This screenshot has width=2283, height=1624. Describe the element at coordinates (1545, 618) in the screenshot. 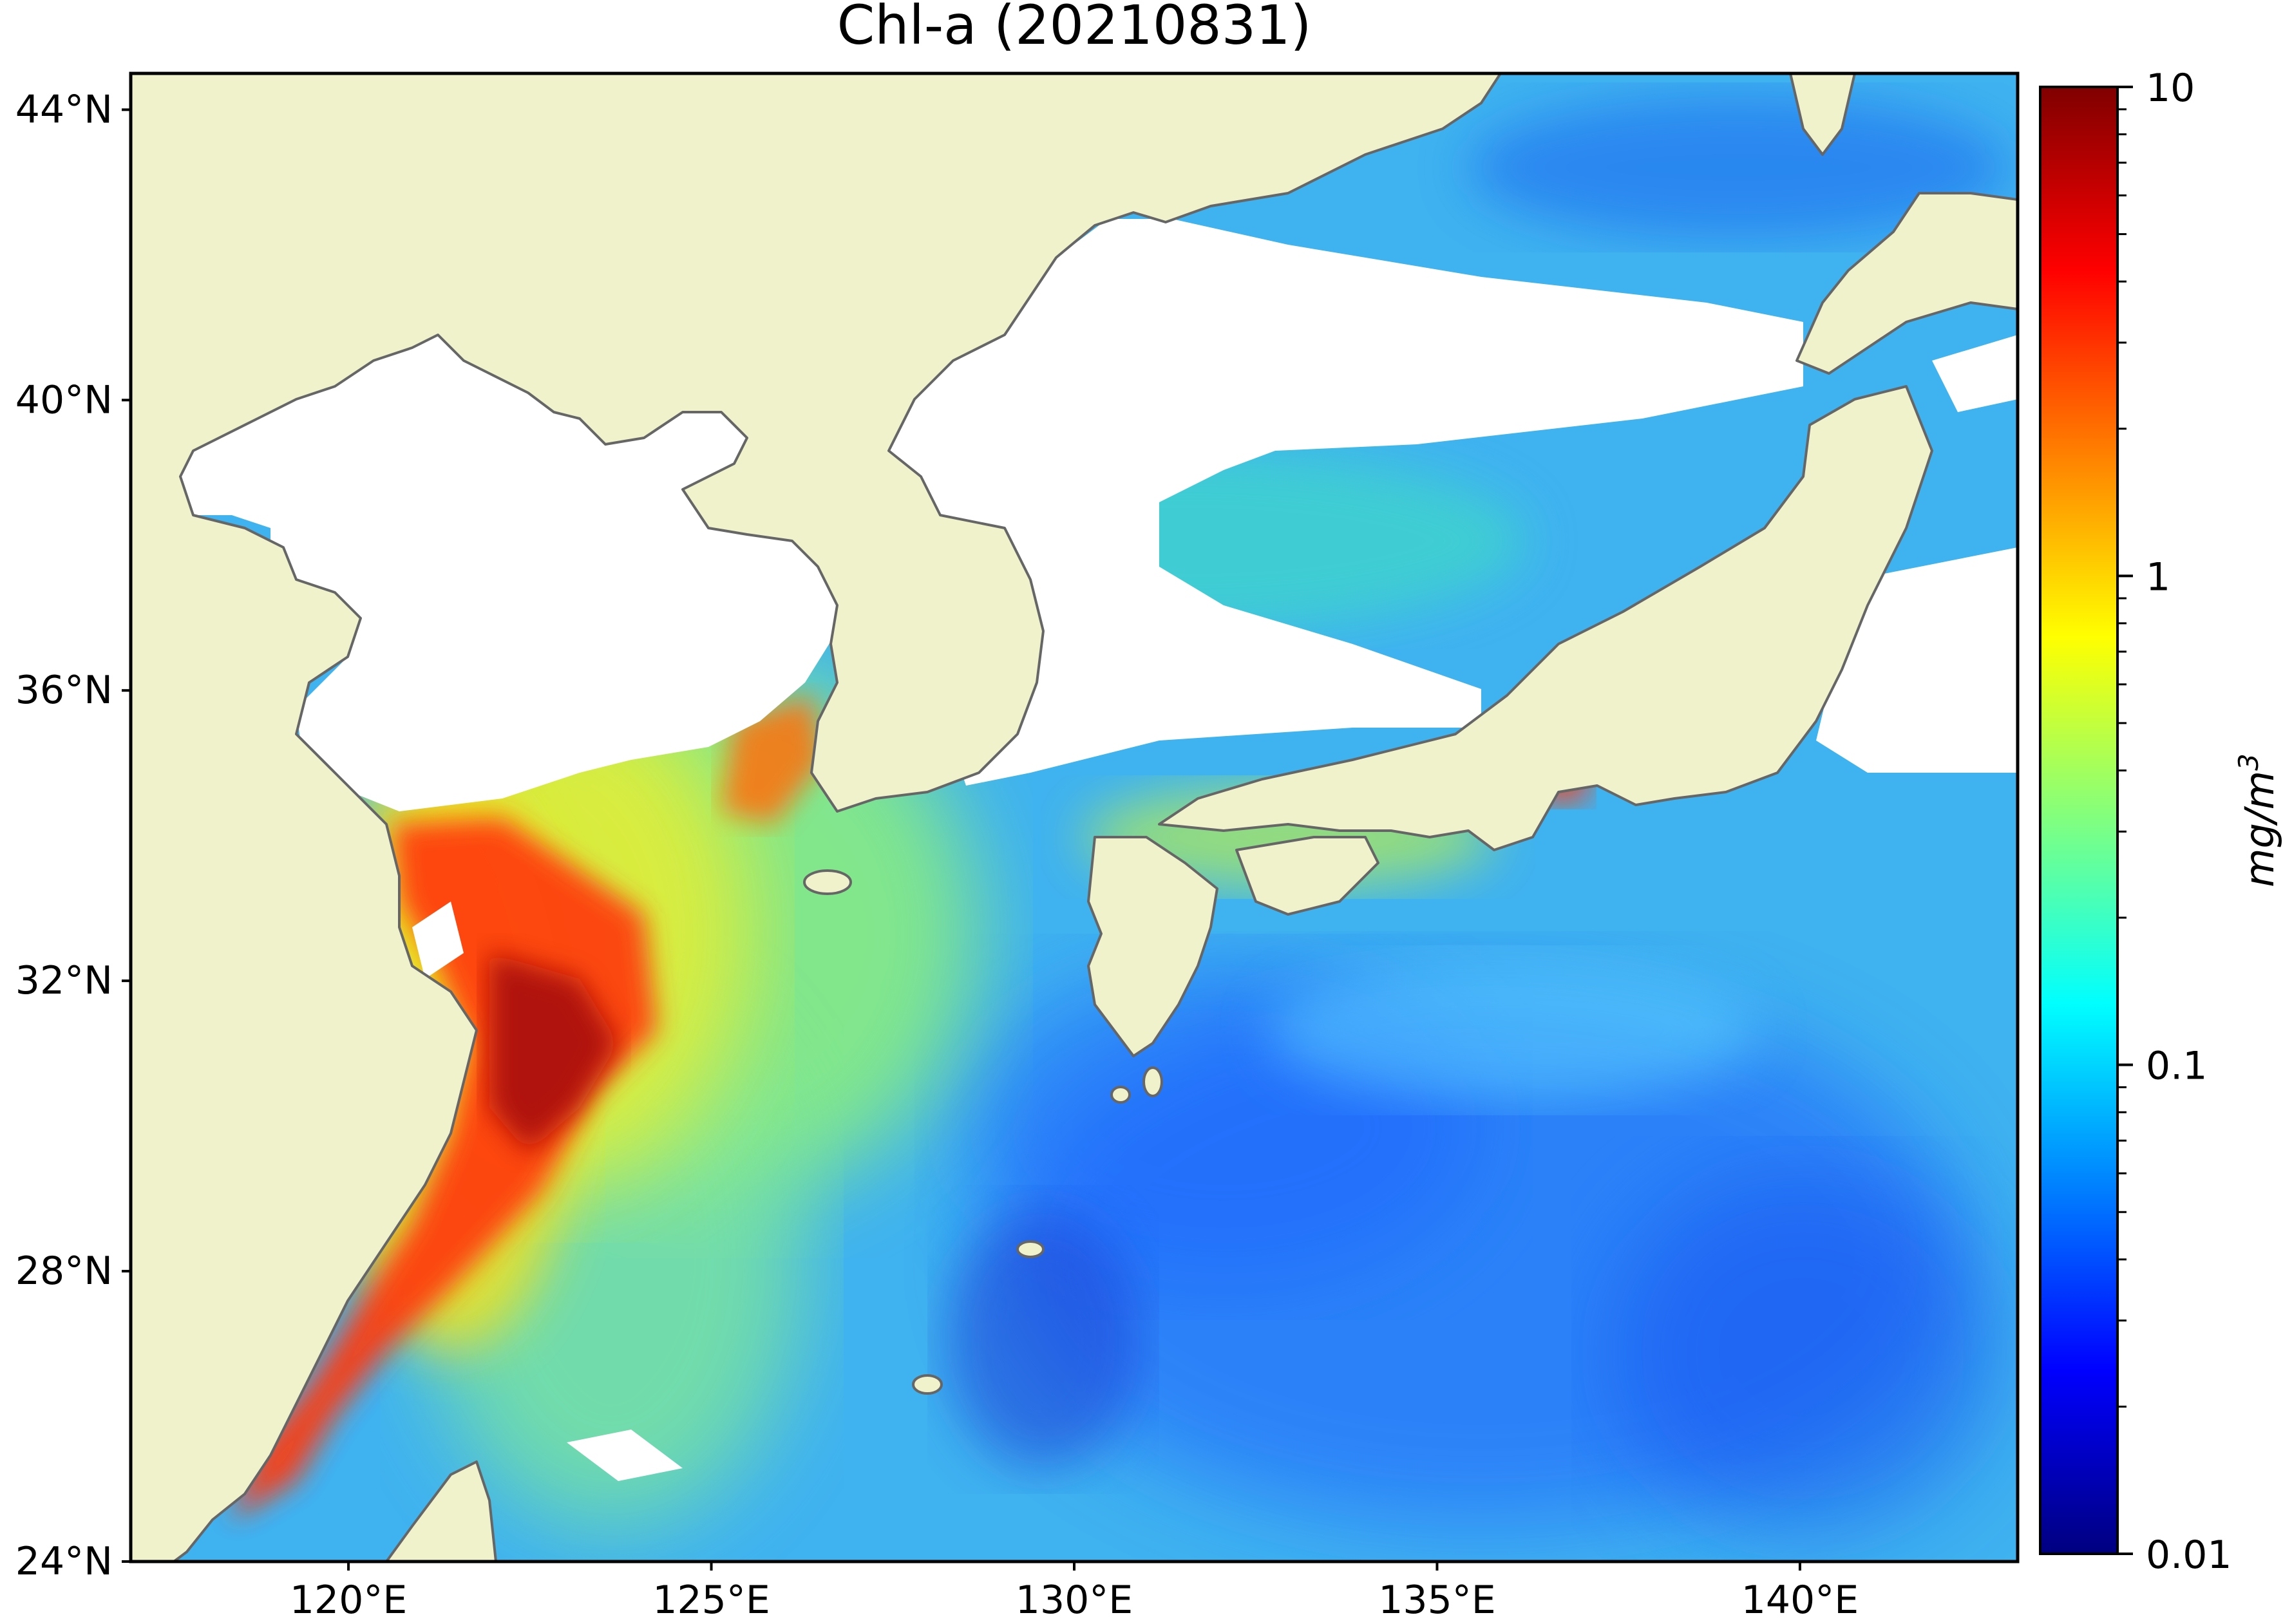

I see `honshu` at that location.